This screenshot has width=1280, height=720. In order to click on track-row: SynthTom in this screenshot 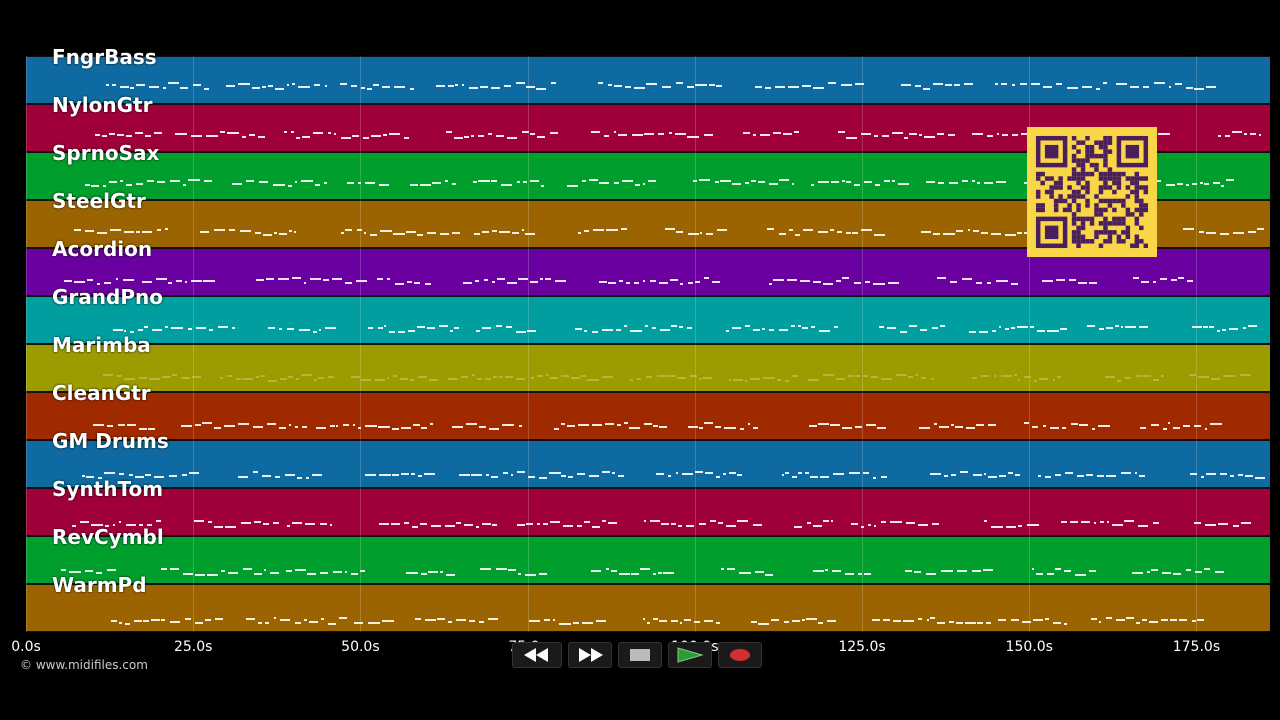, I will do `click(648, 506)`.